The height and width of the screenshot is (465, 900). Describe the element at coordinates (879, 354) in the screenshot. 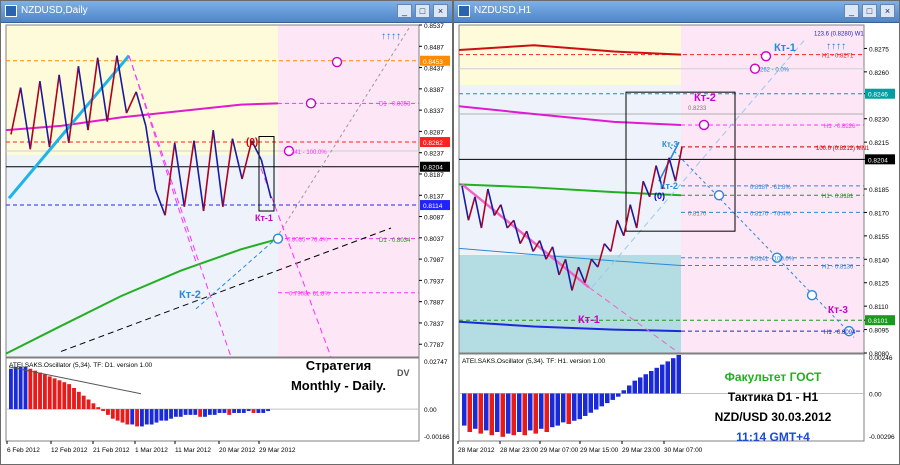

I see `y-tick-label: 0.8080` at that location.